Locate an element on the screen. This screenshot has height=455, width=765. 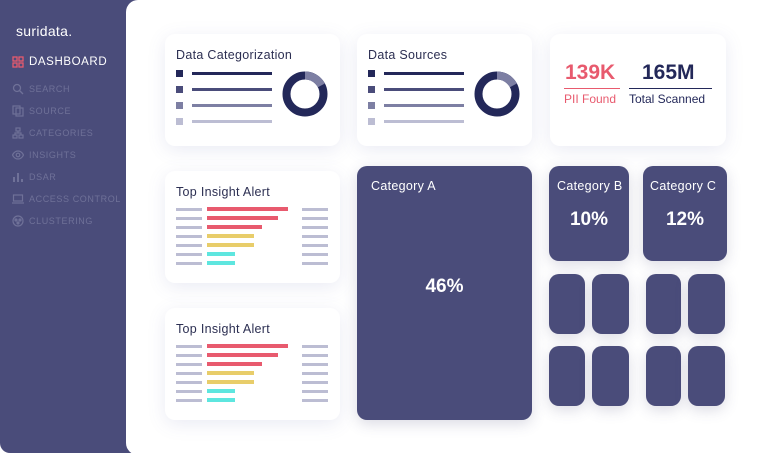
sidebar-item-categories: CATEGORIES is located at coordinates (69, 133).